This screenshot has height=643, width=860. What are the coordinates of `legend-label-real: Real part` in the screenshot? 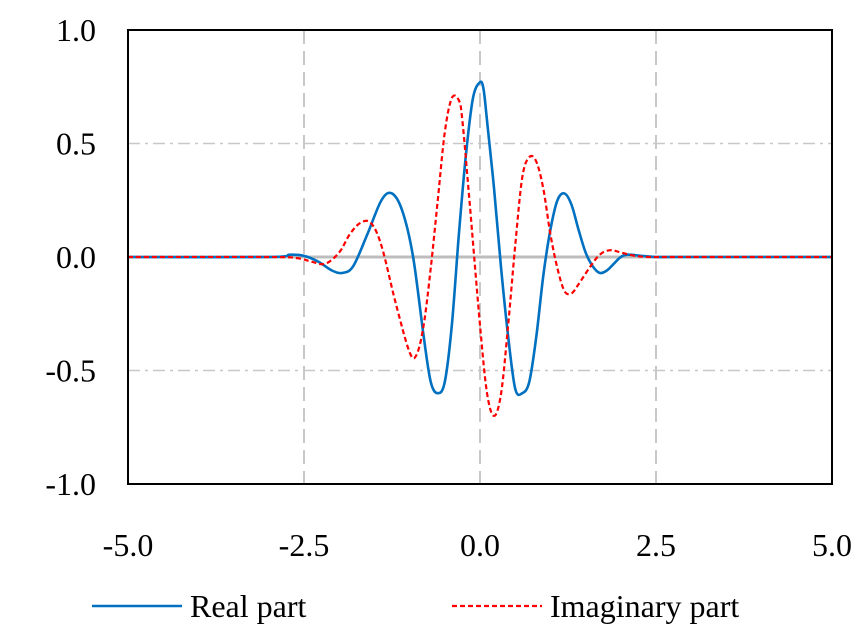 It's located at (248, 606).